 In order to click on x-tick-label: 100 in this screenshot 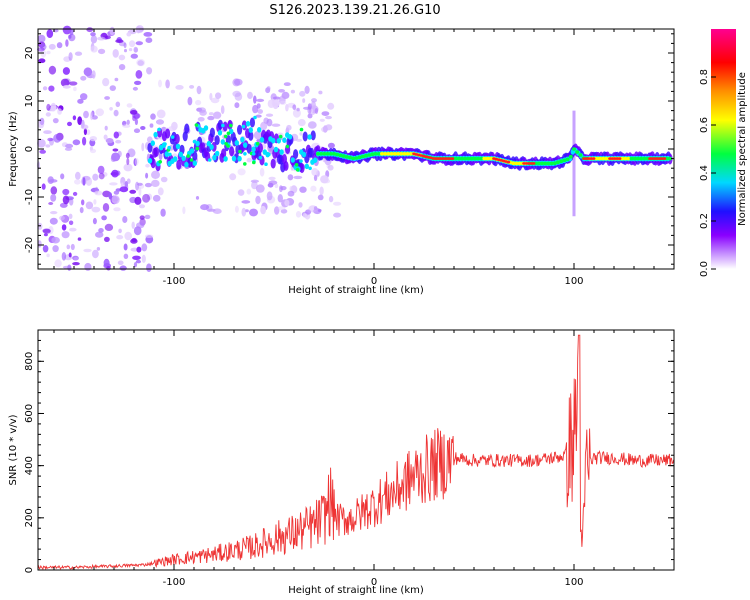, I will do `click(573, 582)`.